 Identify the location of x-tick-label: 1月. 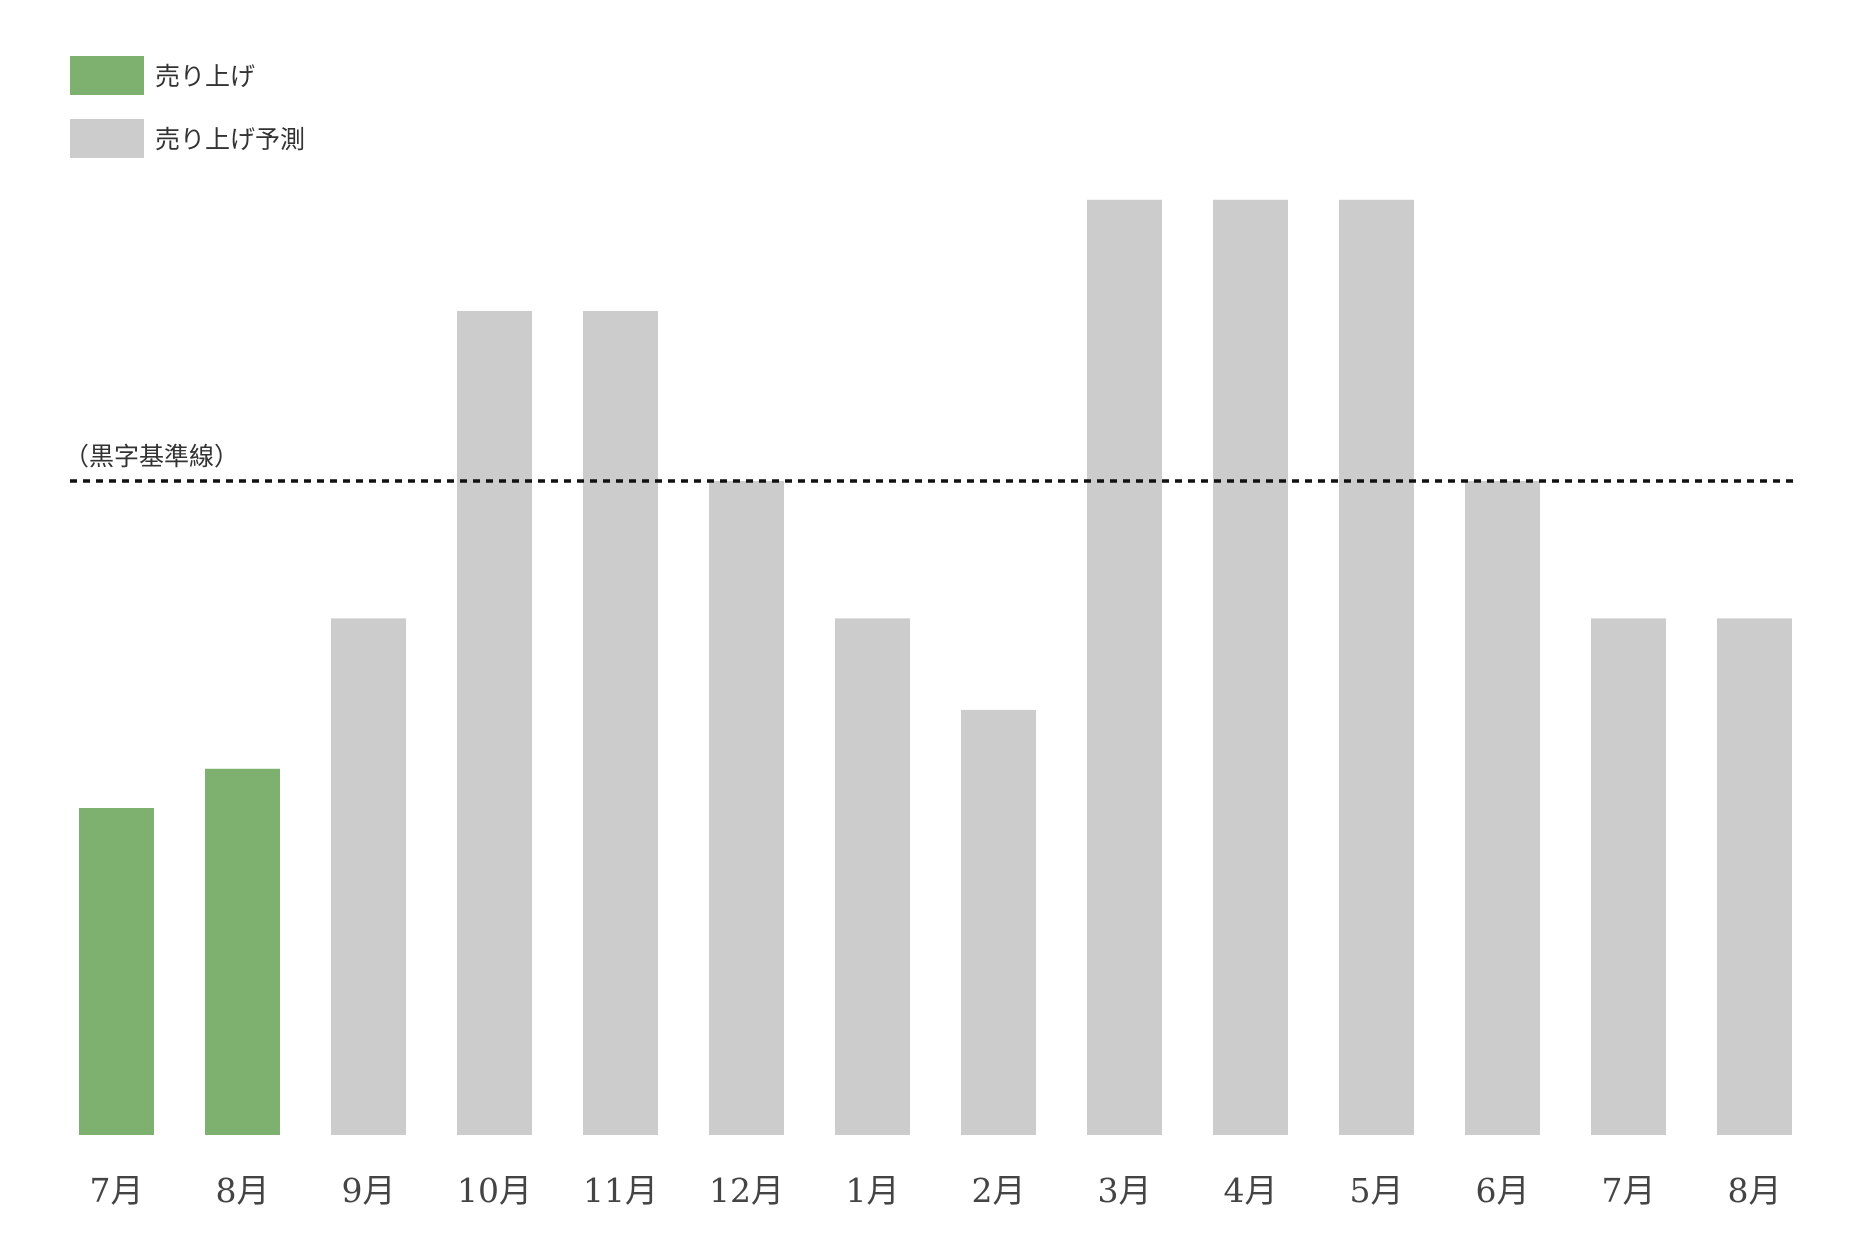
(873, 1190).